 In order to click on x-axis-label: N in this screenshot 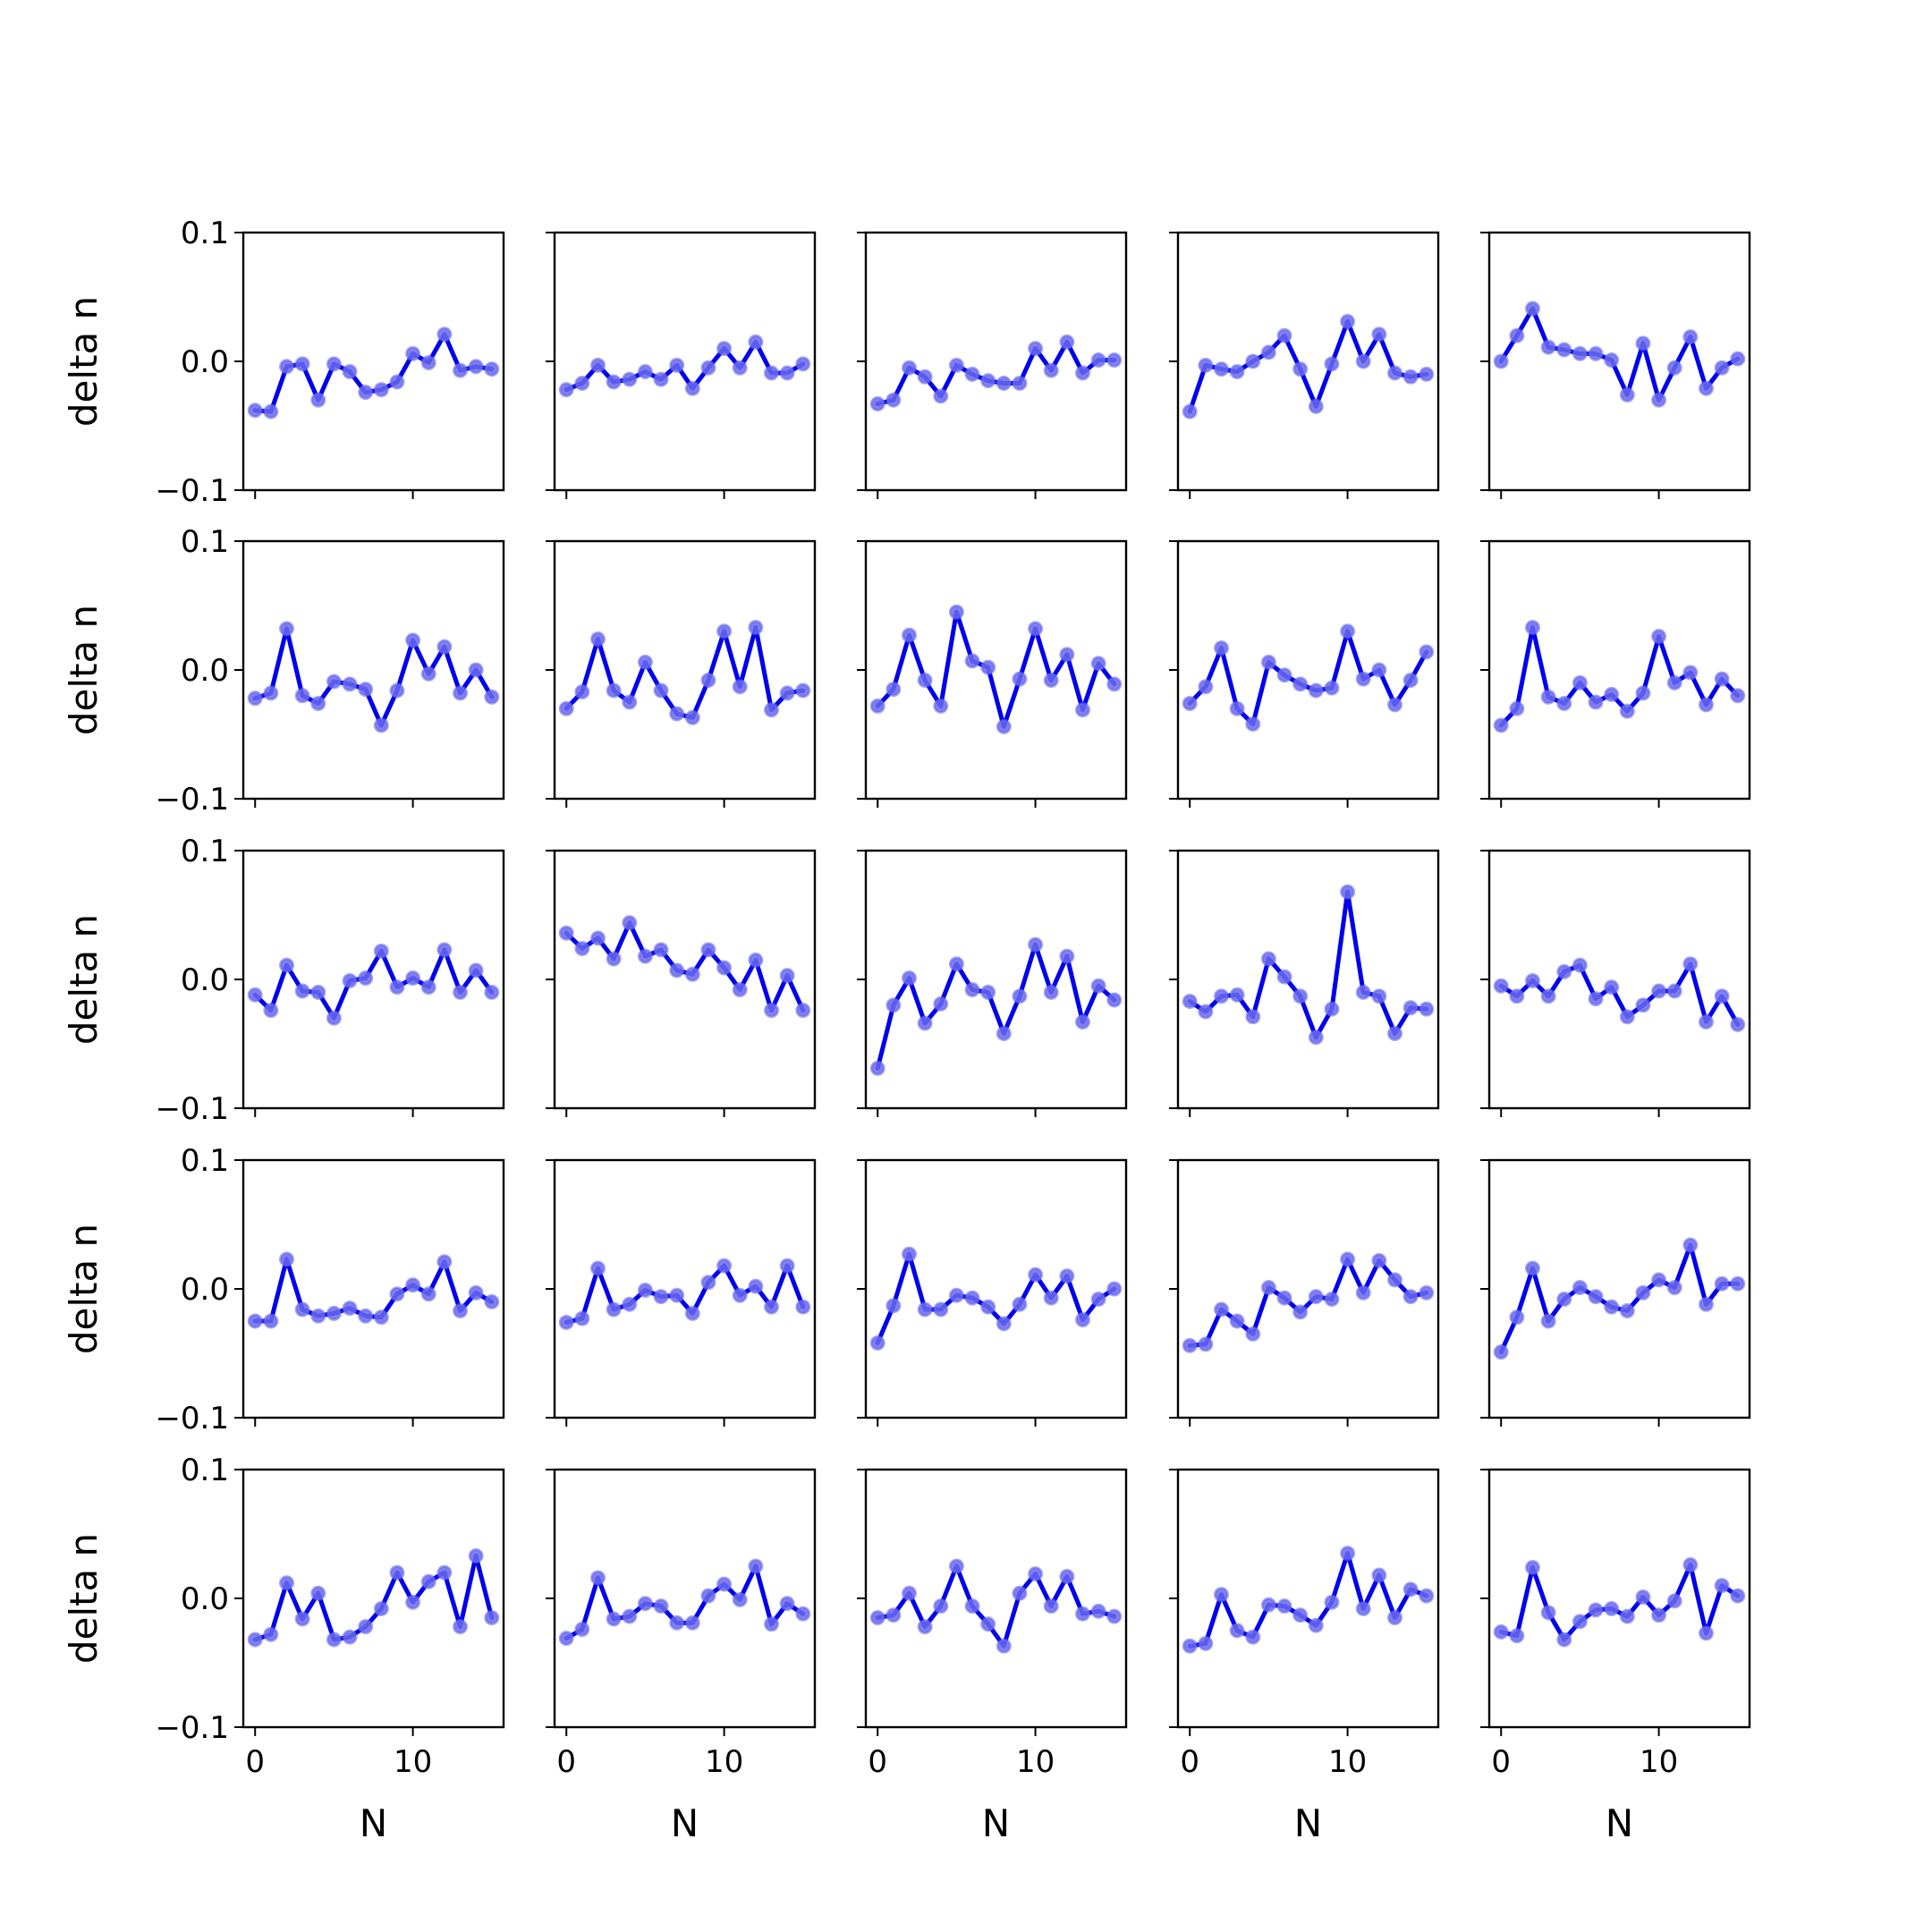, I will do `click(685, 1823)`.